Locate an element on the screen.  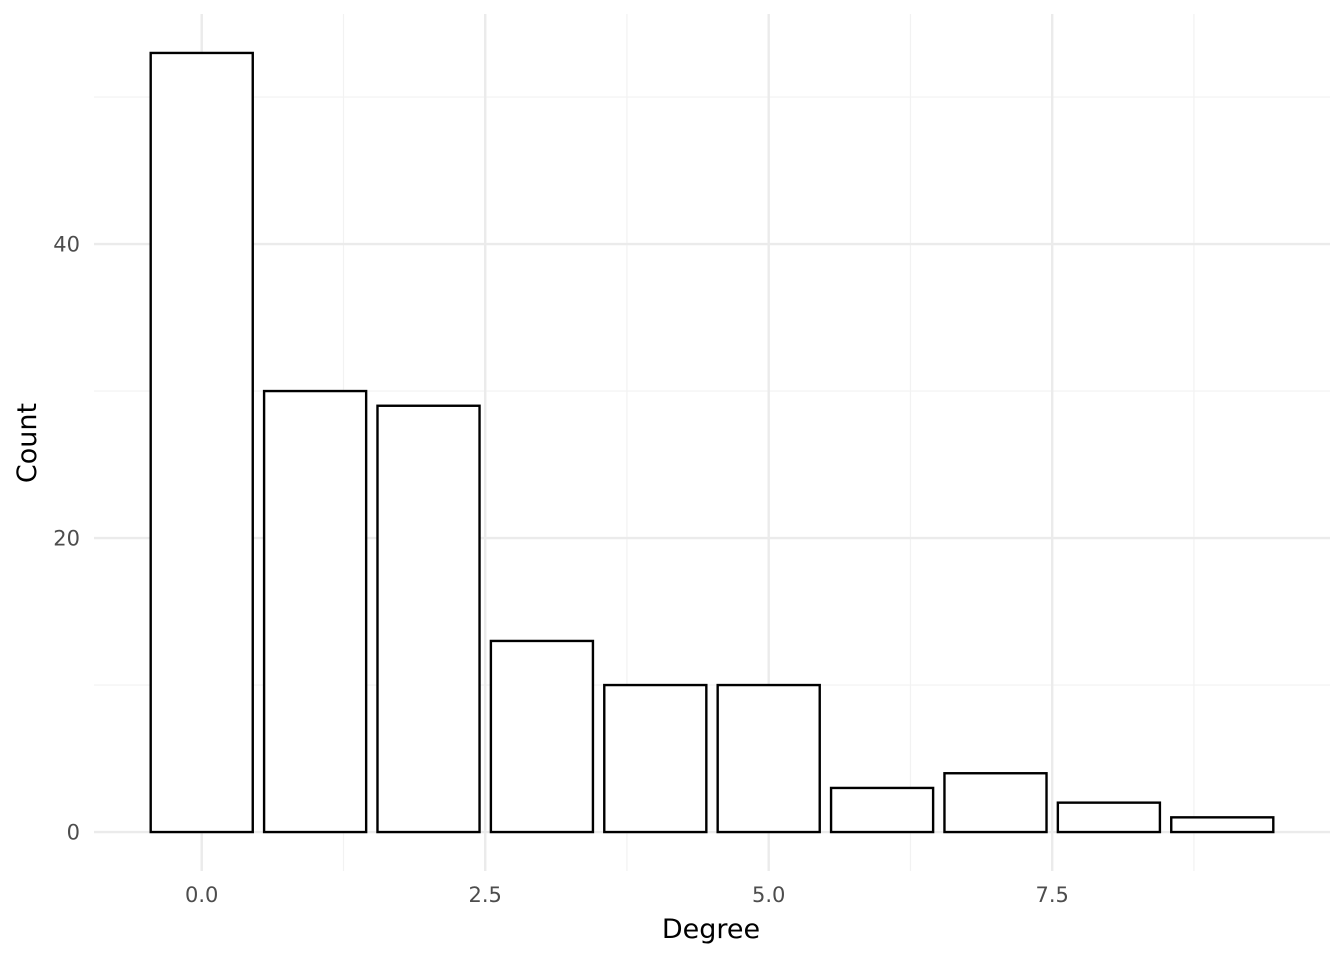
x-tick-label: 5.0 is located at coordinates (768, 895).